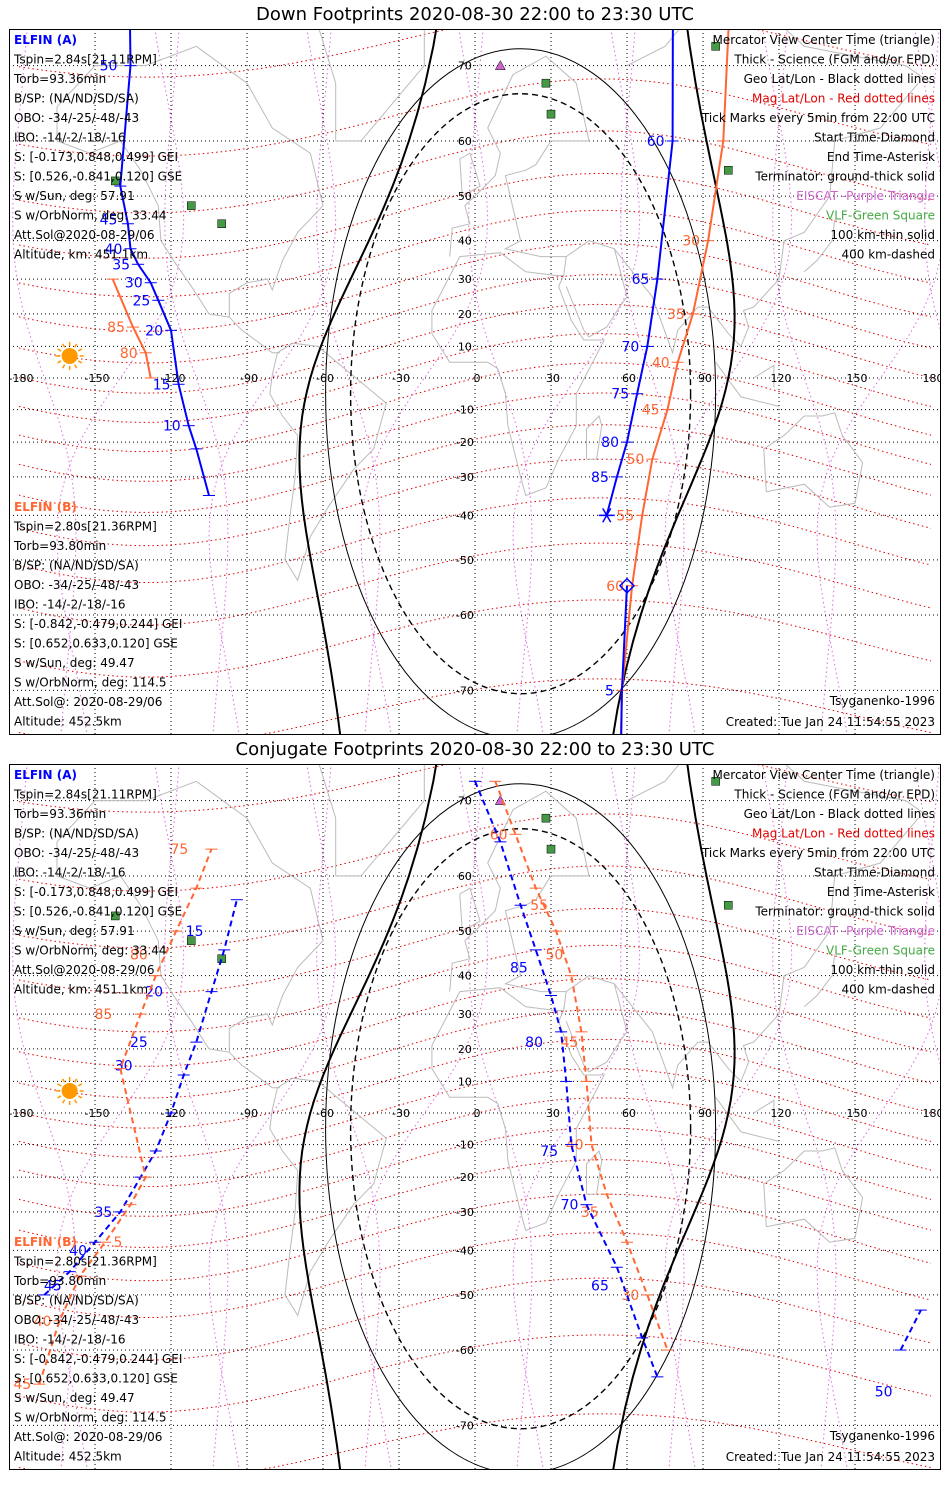 The image size is (950, 1500). I want to click on lat-tick-label: -50, so click(465, 560).